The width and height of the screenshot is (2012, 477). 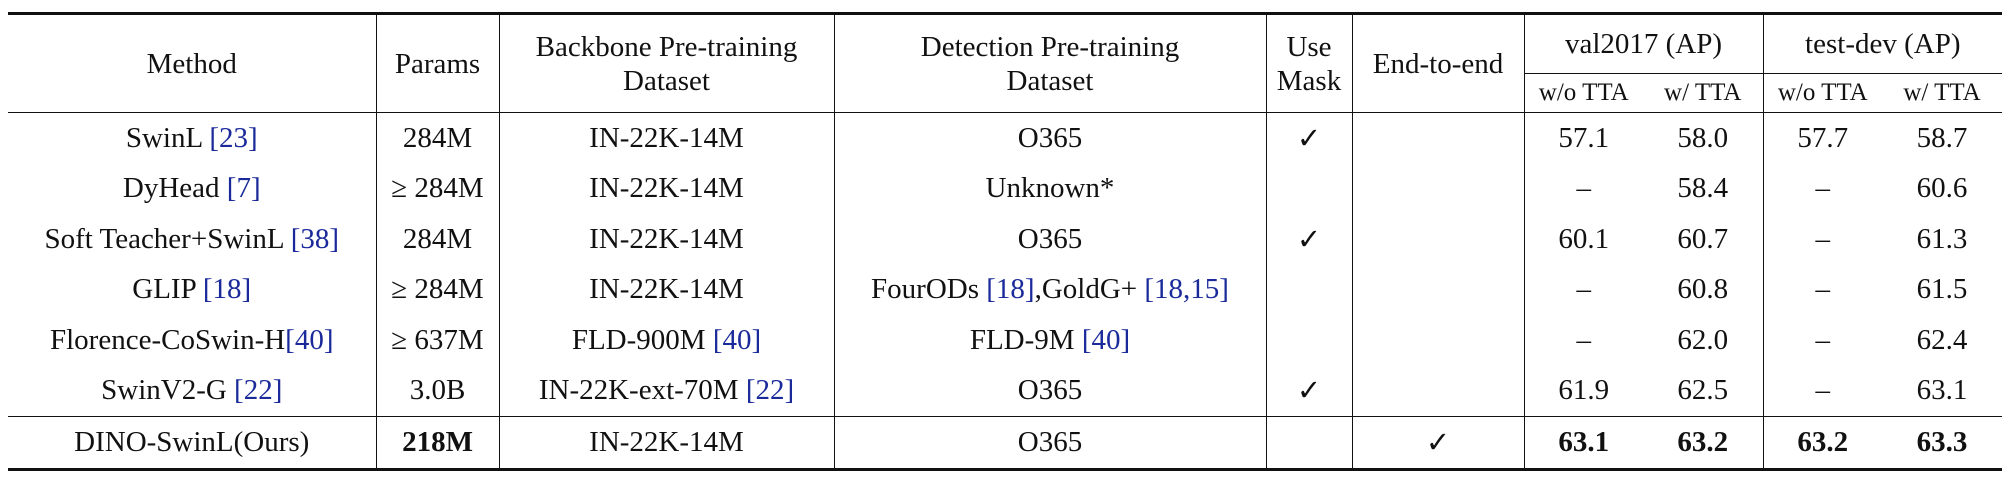 I want to click on table-cell: 63.2, so click(x=1822, y=443).